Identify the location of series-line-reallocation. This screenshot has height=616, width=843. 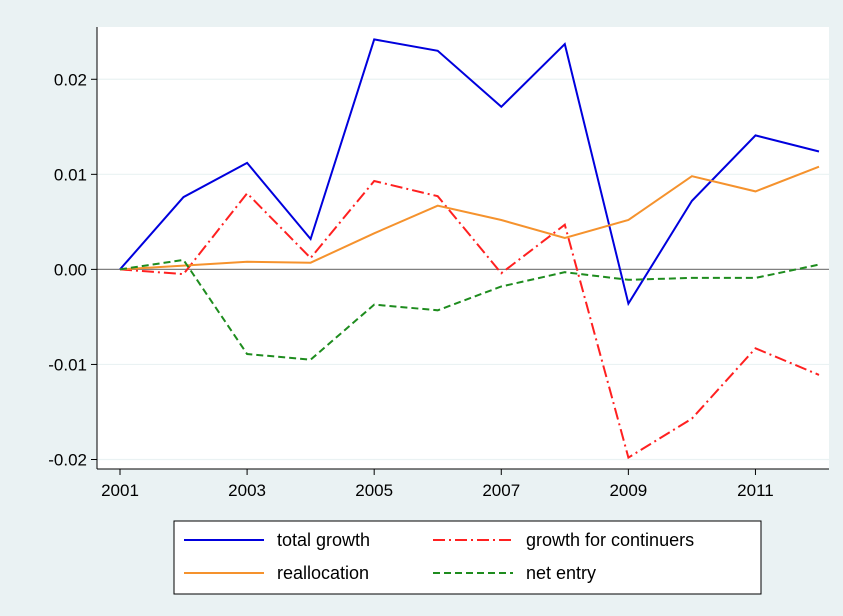
(469, 218).